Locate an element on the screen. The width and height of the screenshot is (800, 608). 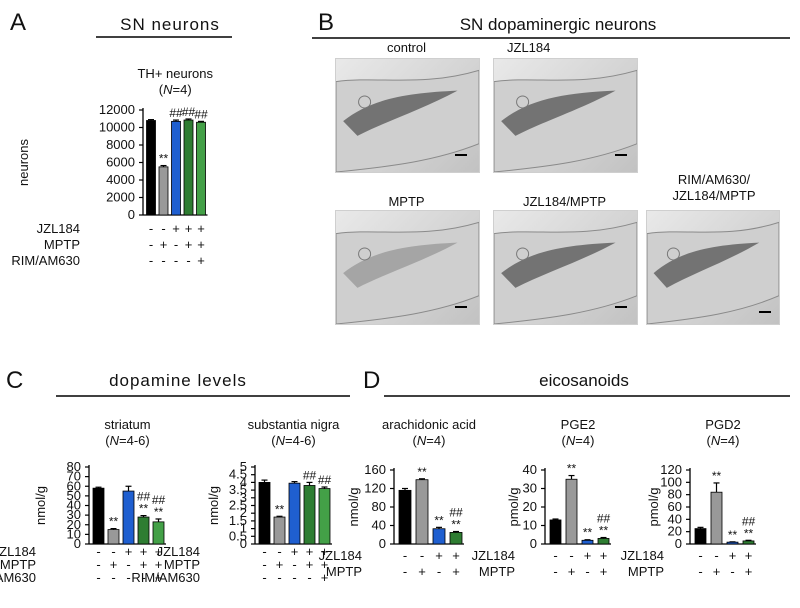
panel-letter-c: C is located at coordinates (14, 380).